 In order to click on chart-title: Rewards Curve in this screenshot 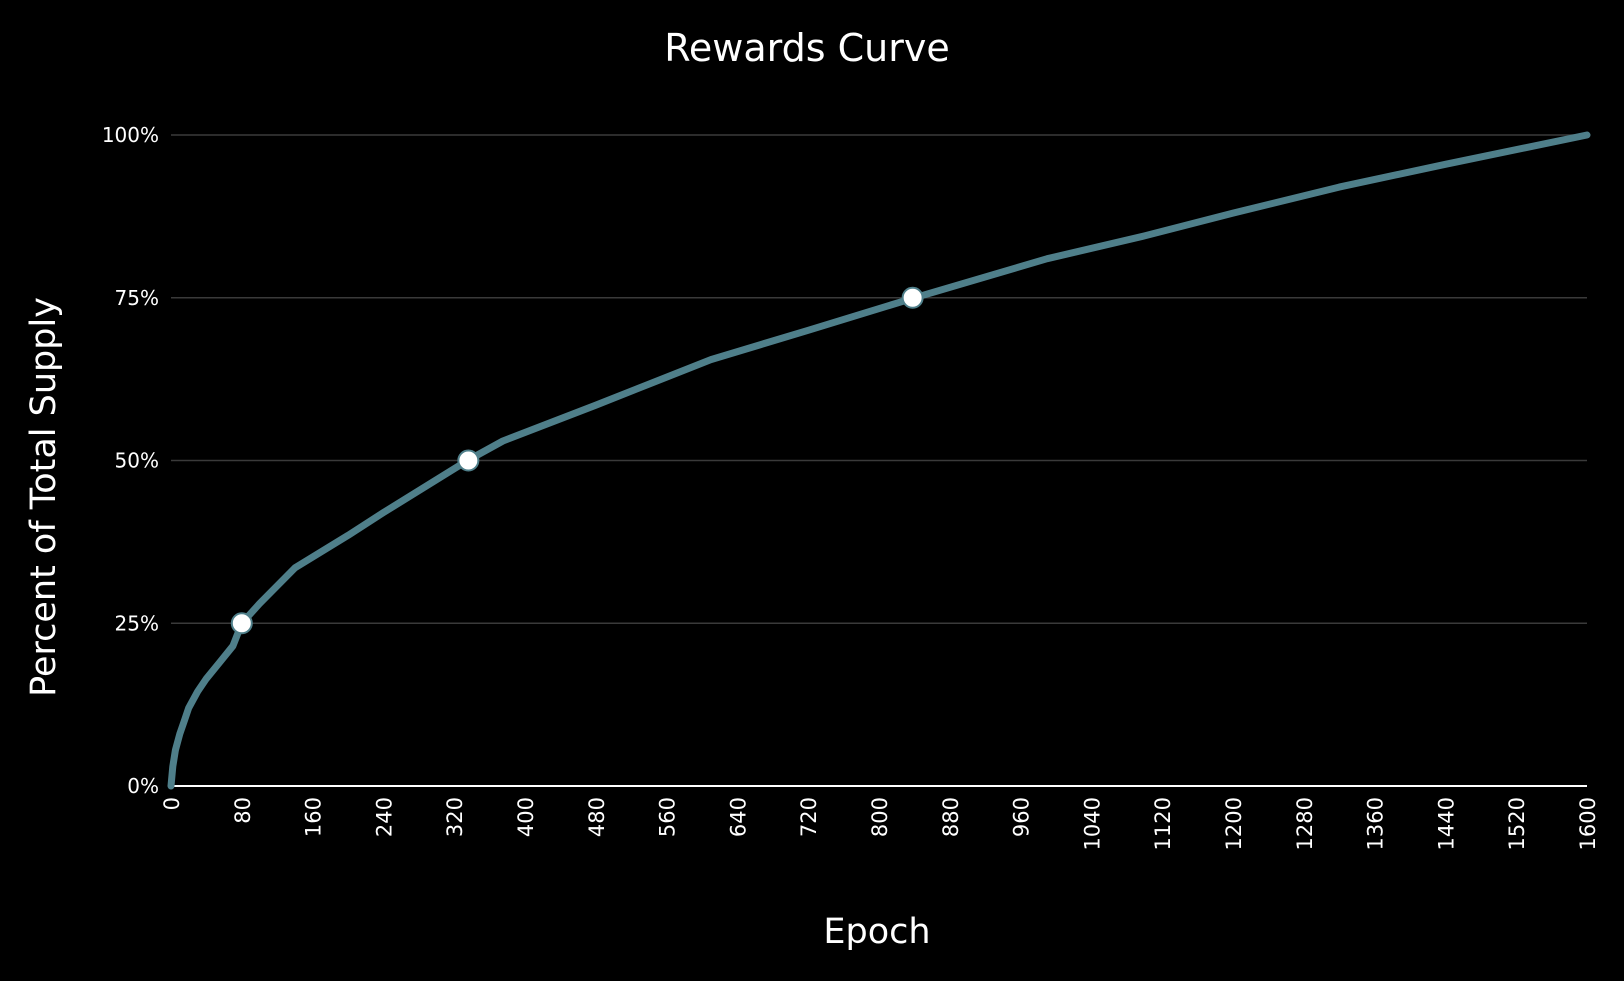, I will do `click(807, 48)`.